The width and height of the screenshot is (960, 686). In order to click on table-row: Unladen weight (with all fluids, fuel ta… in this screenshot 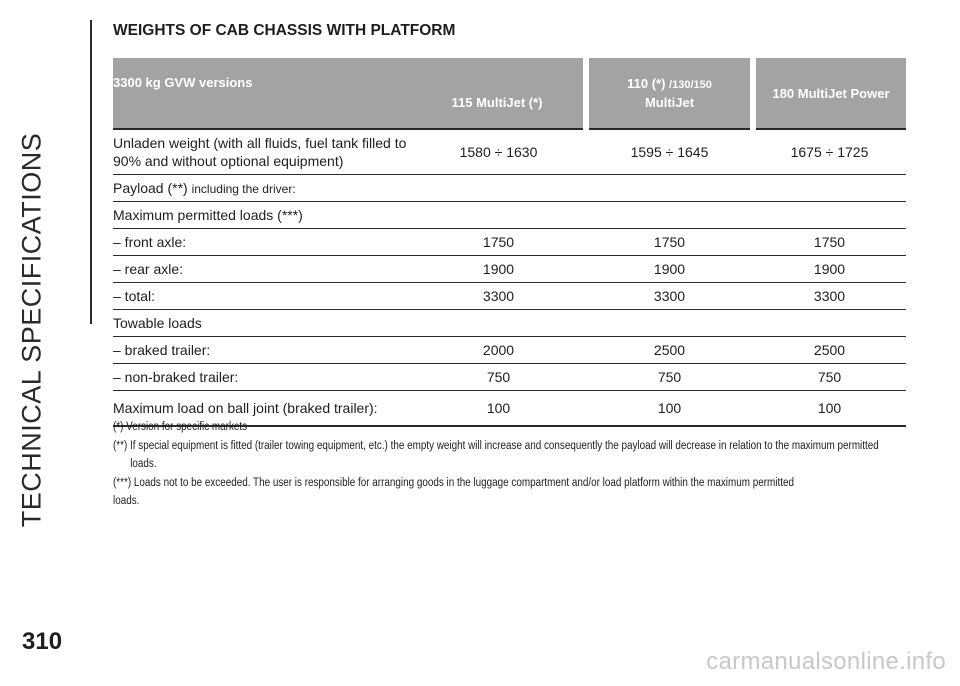, I will do `click(509, 152)`.